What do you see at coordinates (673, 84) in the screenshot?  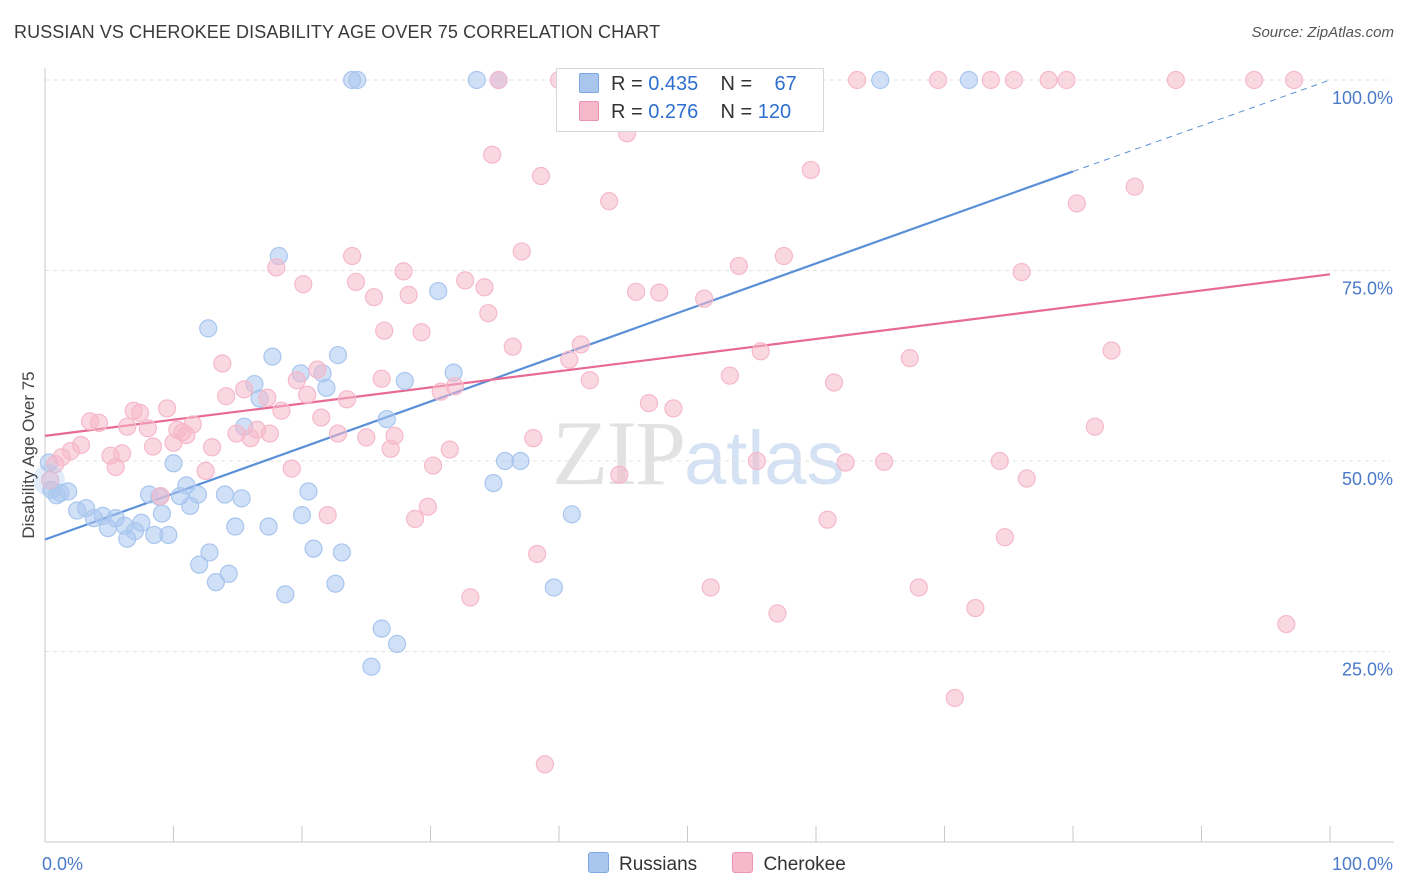 I see `legend-r-value: 0.435` at bounding box center [673, 84].